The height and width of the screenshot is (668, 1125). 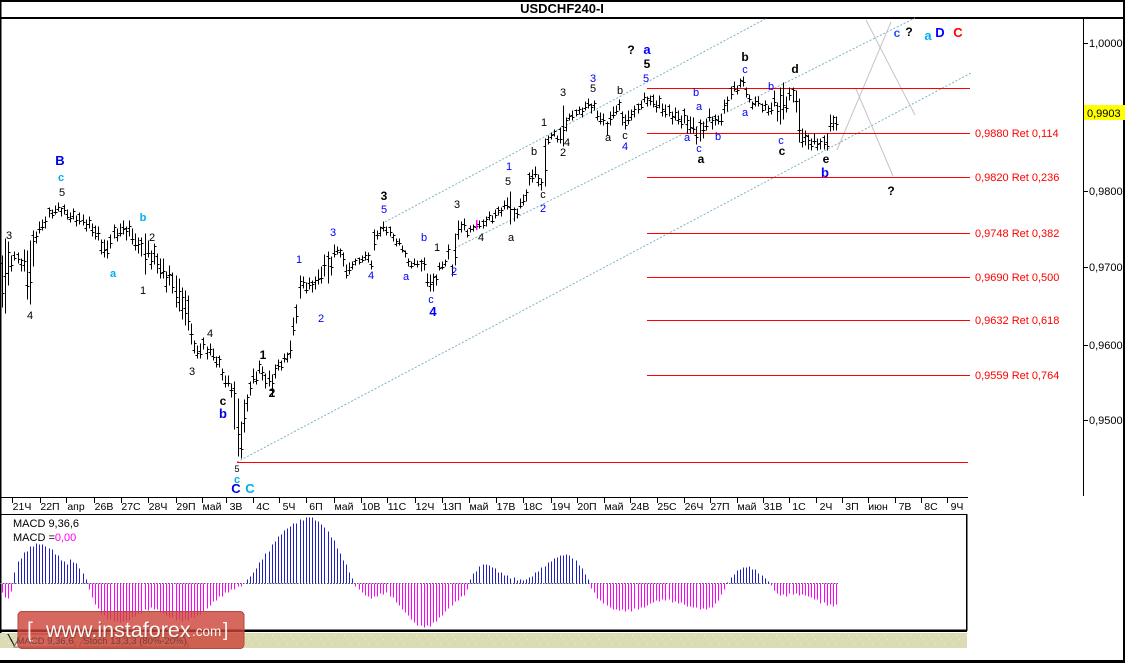 What do you see at coordinates (1017, 134) in the screenshot?
I see `svg-text: 0,9880 Ret 0,114` at bounding box center [1017, 134].